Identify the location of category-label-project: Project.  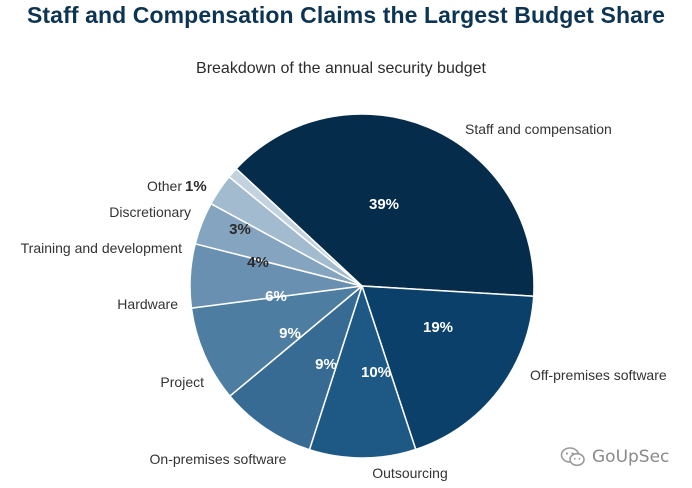
(182, 382).